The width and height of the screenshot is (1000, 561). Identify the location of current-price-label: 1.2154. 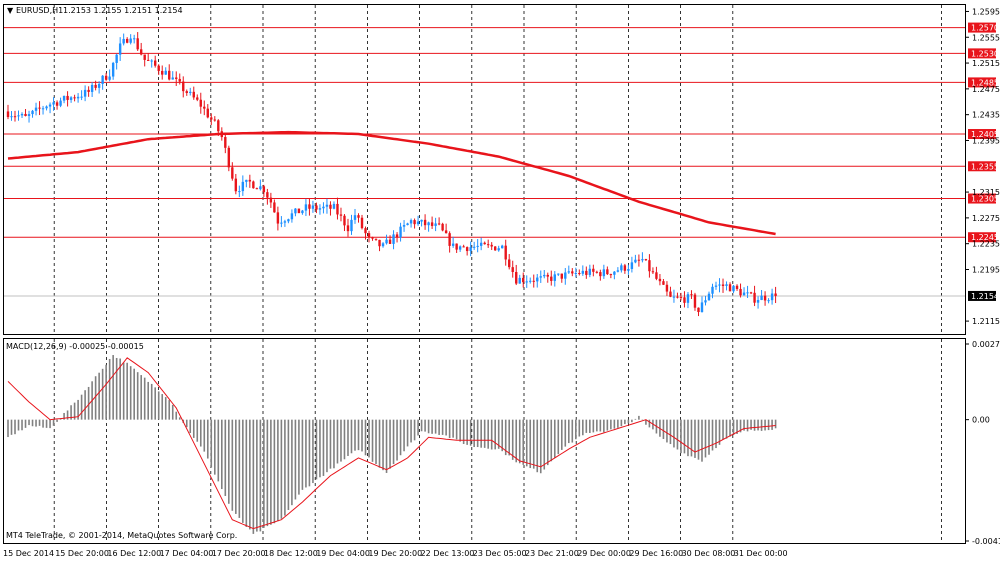
(985, 296).